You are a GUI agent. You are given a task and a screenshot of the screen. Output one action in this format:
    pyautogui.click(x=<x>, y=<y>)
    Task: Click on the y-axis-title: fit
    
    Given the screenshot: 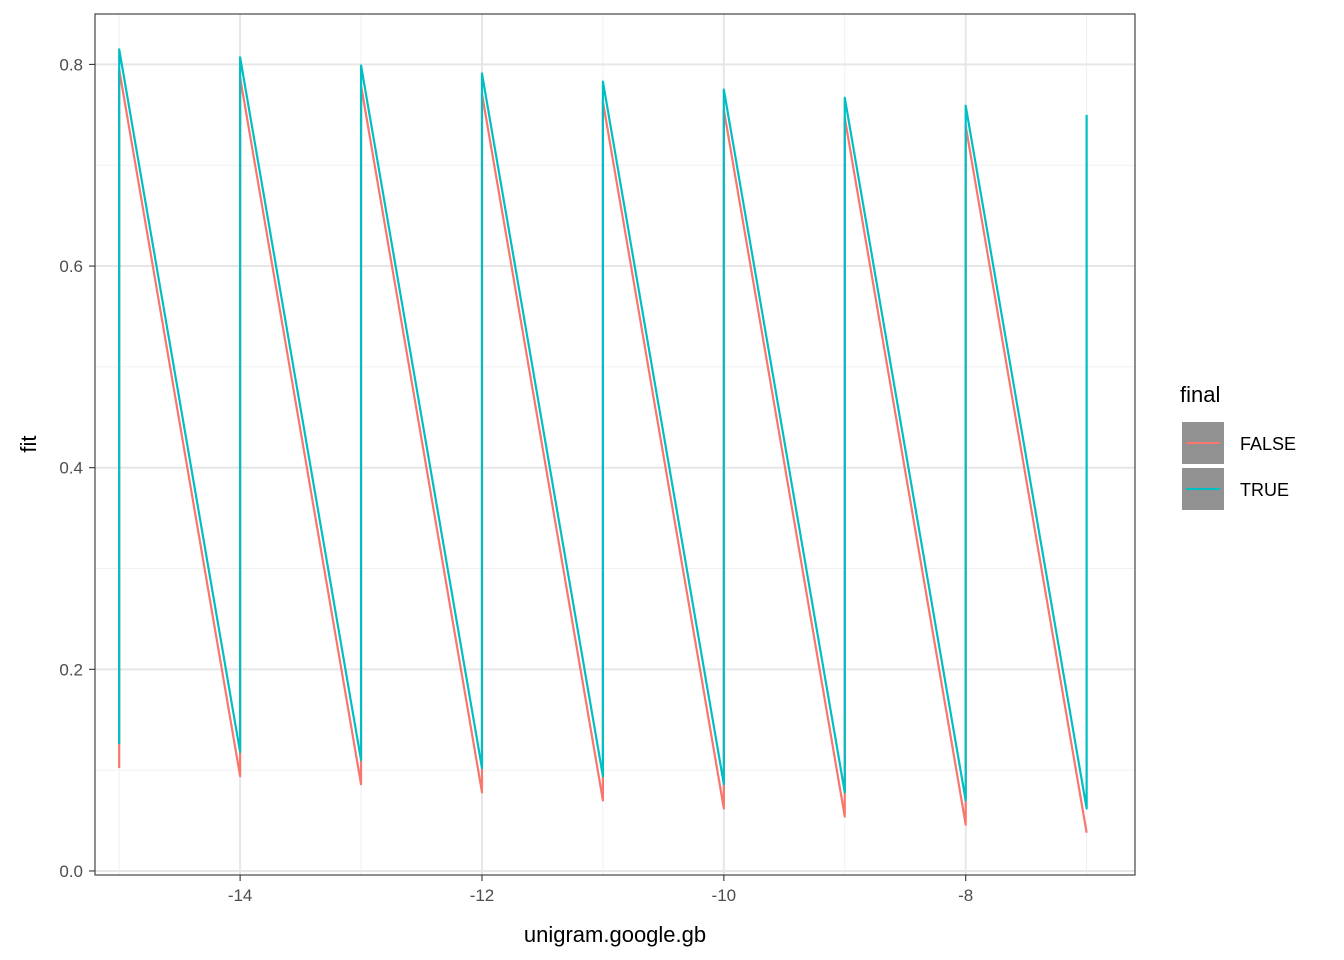 What is the action you would take?
    pyautogui.click(x=28, y=443)
    